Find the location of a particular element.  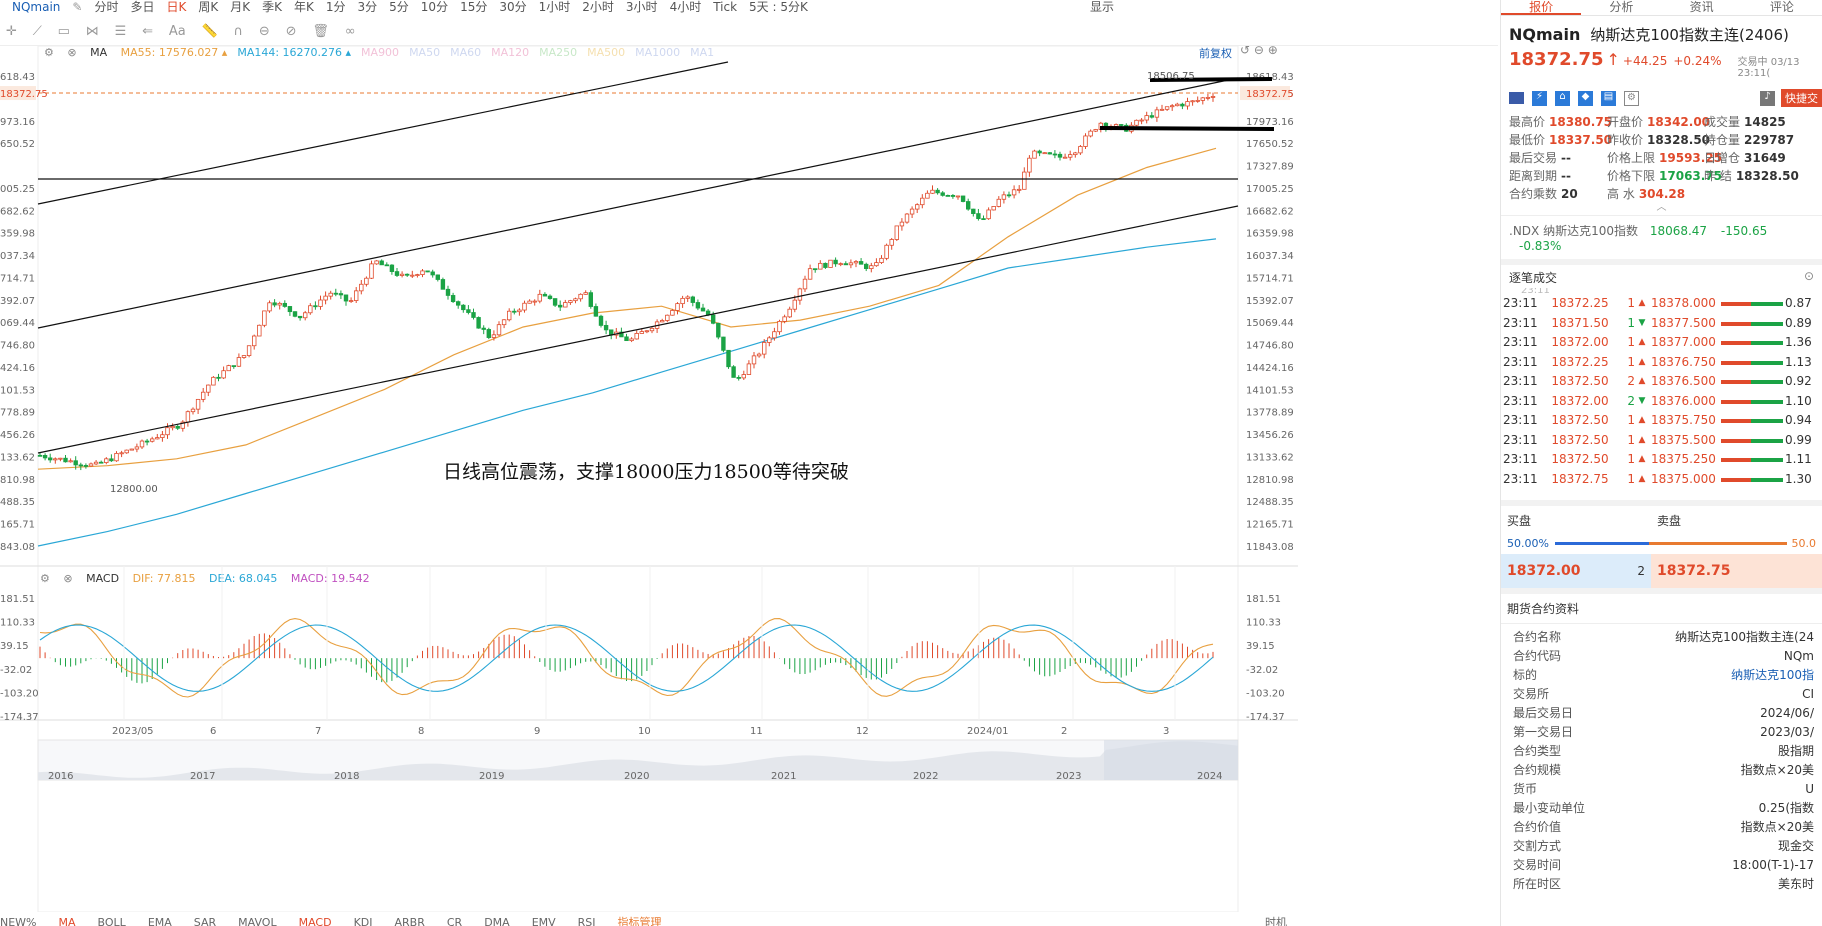

indicator-tab: 指标管理 is located at coordinates (639, 921).